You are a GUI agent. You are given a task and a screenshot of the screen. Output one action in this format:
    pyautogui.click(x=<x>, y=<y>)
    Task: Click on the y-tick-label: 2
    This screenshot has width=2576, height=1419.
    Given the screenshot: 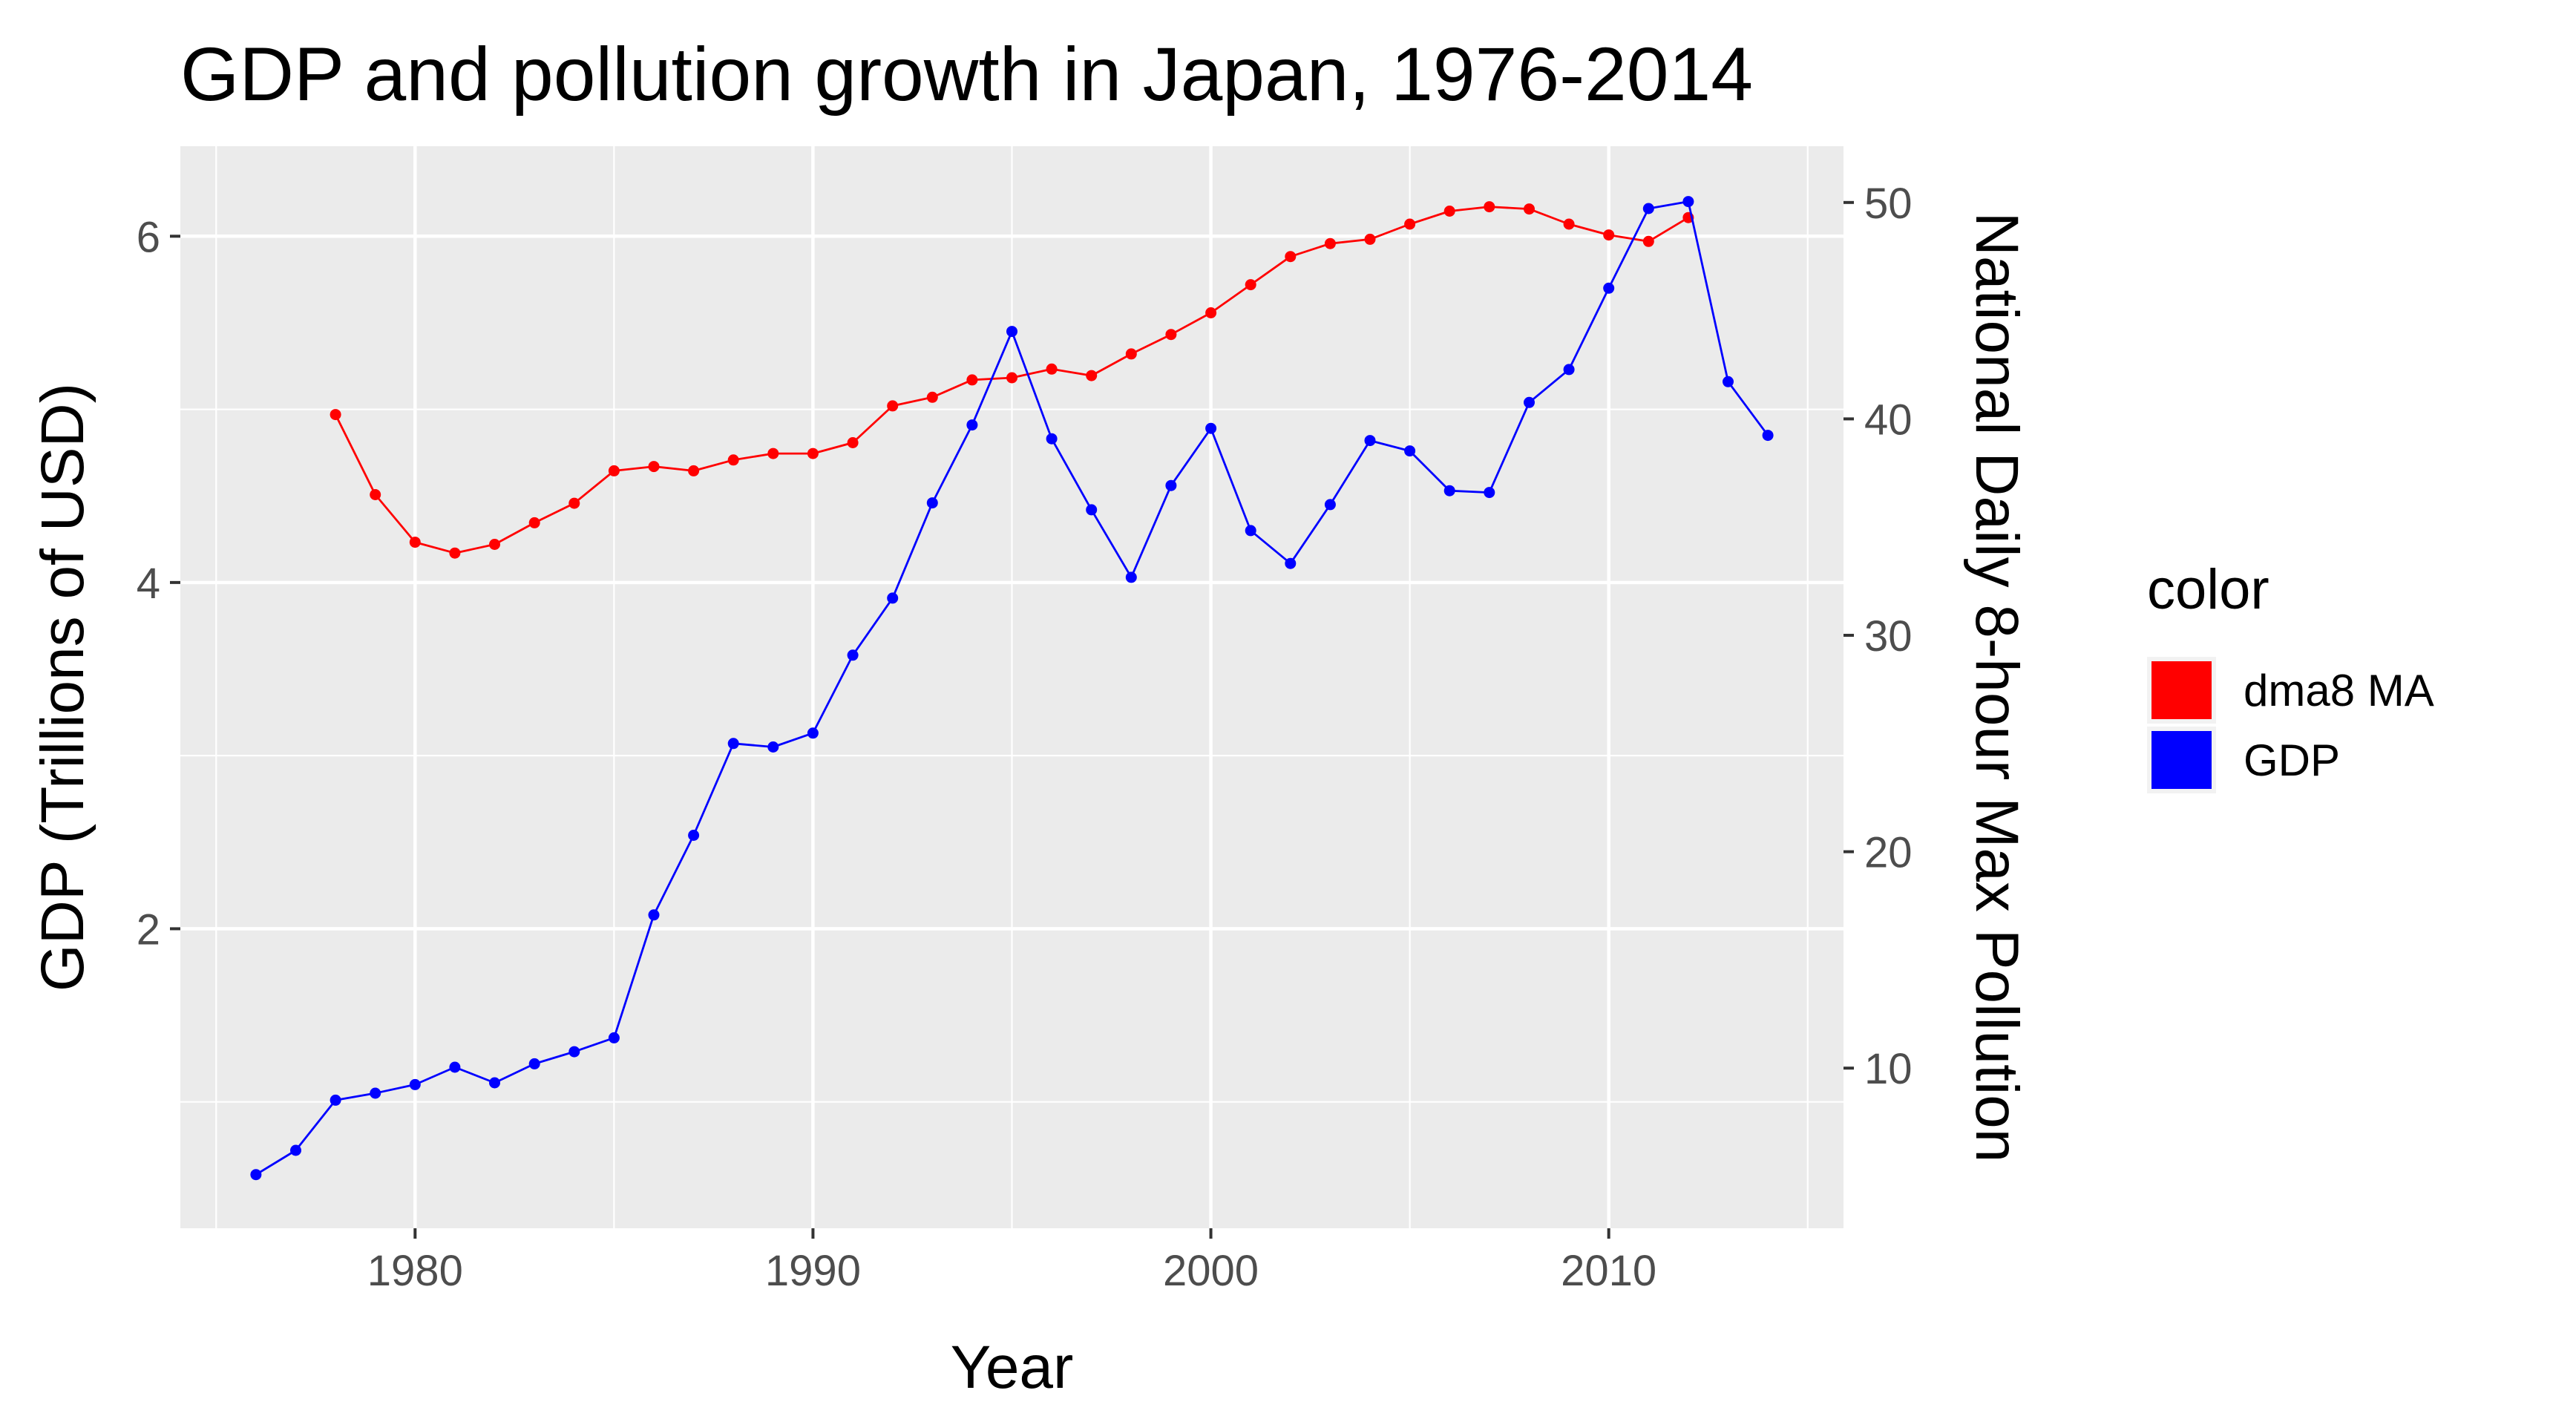 What is the action you would take?
    pyautogui.click(x=148, y=929)
    